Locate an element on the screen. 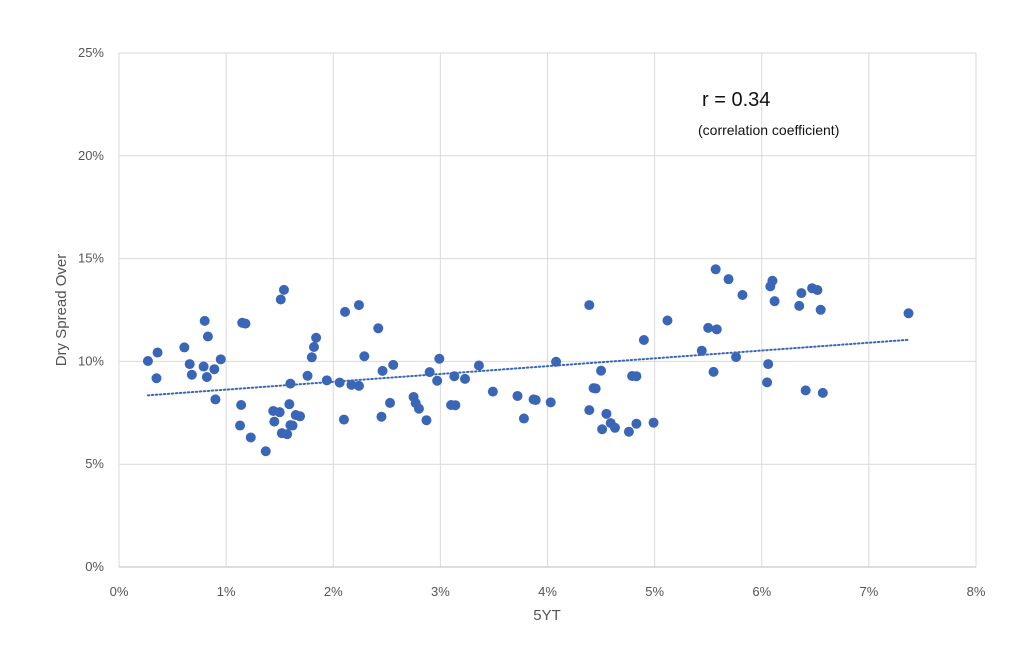 Image resolution: width=1024 pixels, height=646 pixels. x-tick-label: 5% is located at coordinates (654, 591).